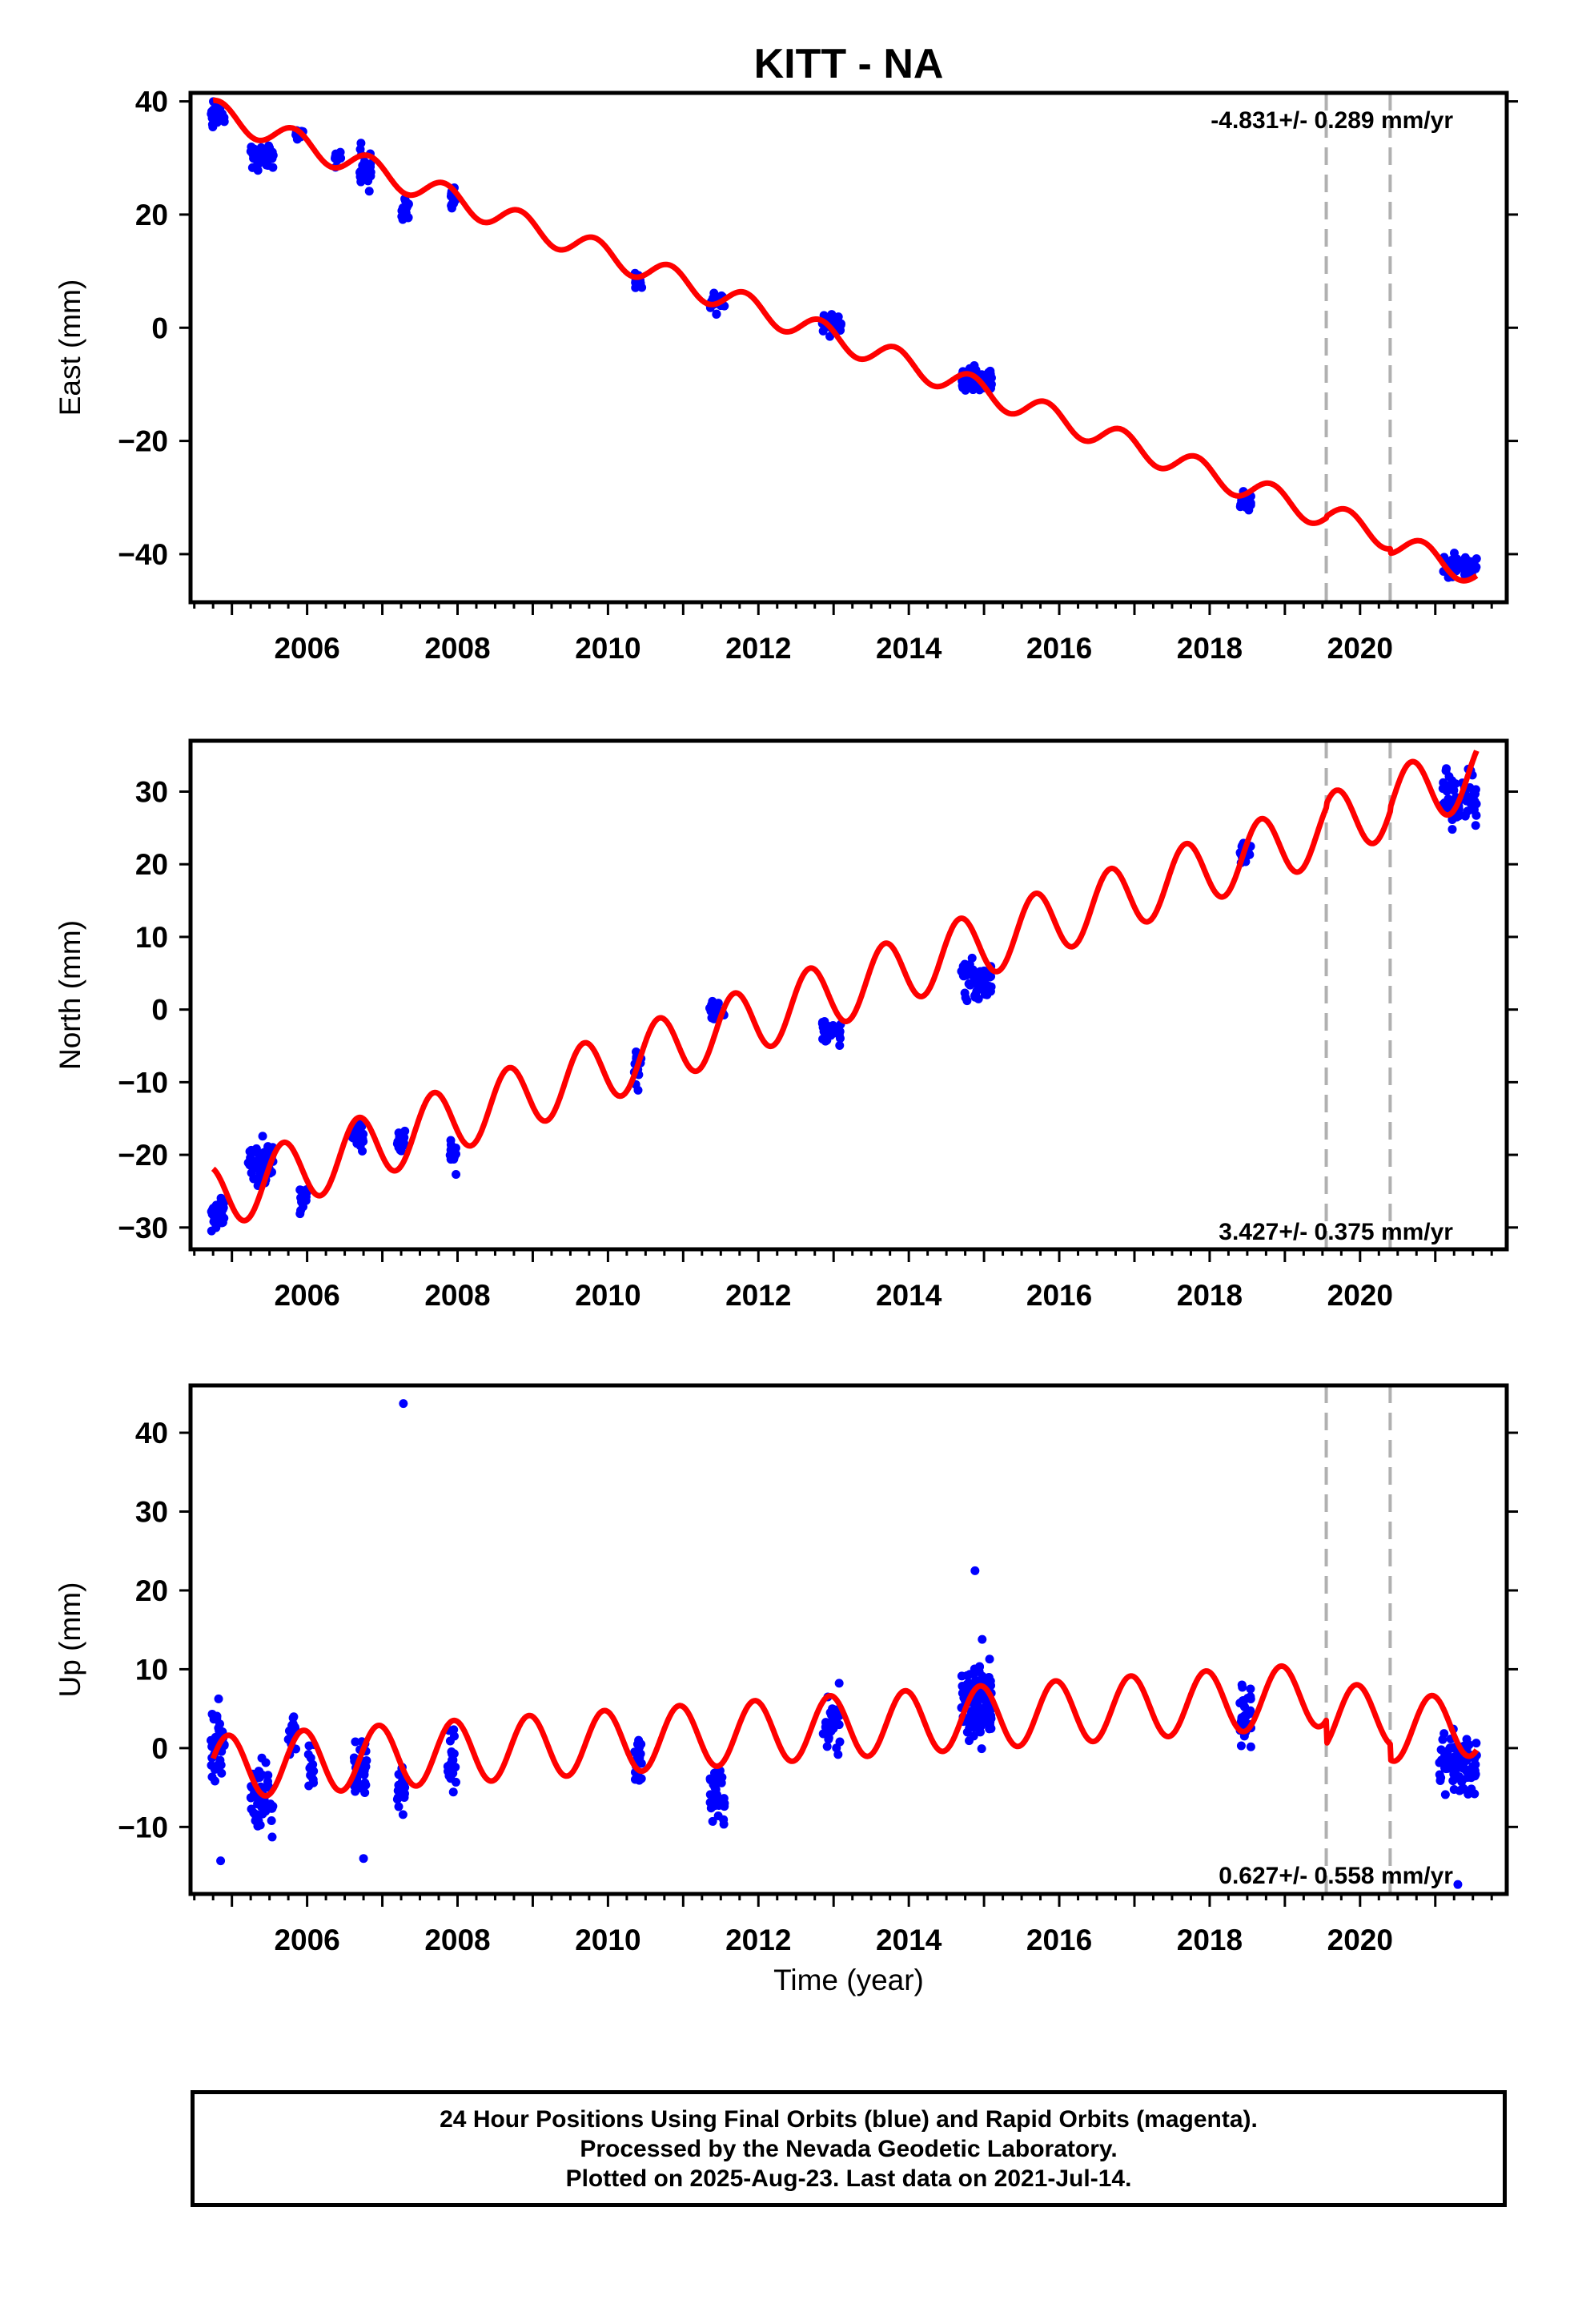 The height and width of the screenshot is (2324, 1582). What do you see at coordinates (70, 995) in the screenshot?
I see `y-axis-label: North (mm)` at bounding box center [70, 995].